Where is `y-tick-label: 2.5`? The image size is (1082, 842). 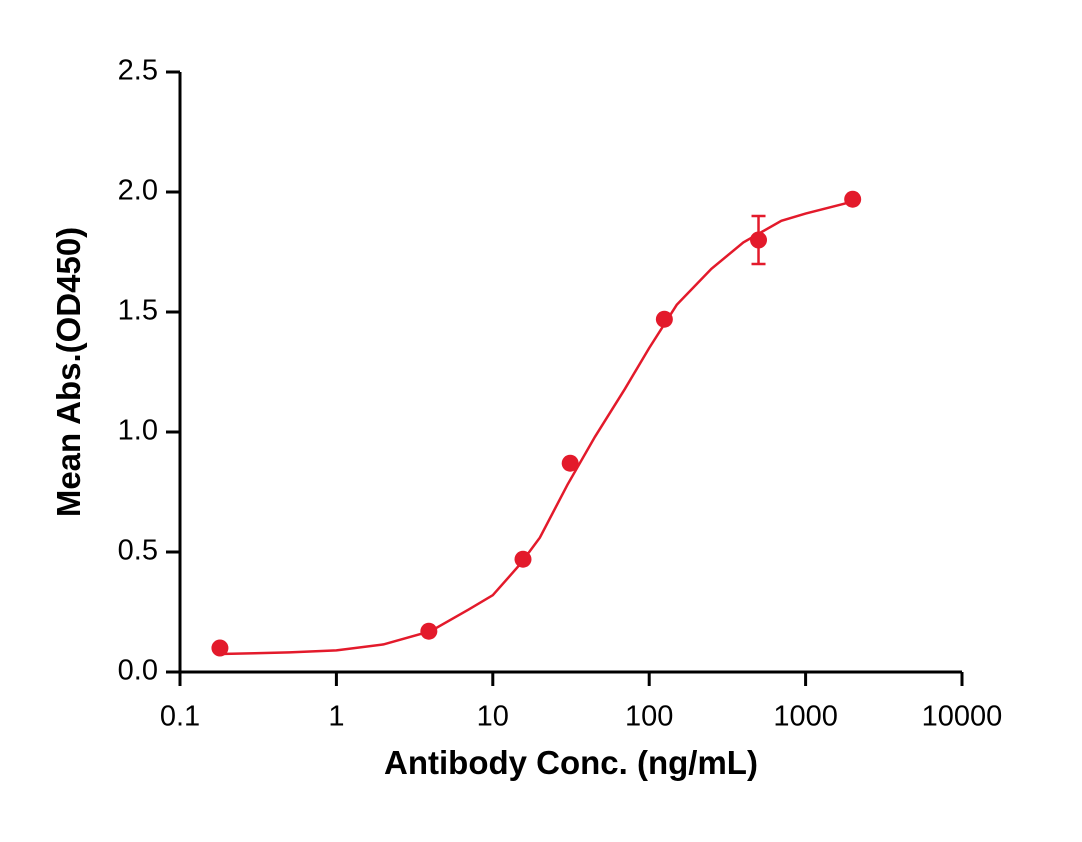 y-tick-label: 2.5 is located at coordinates (138, 71).